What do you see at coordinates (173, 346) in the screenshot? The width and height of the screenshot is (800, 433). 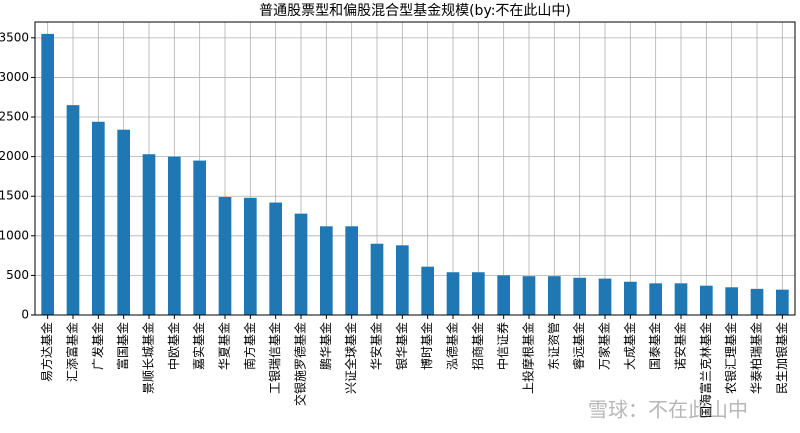 I see `x-tick-label: 中欧基金` at bounding box center [173, 346].